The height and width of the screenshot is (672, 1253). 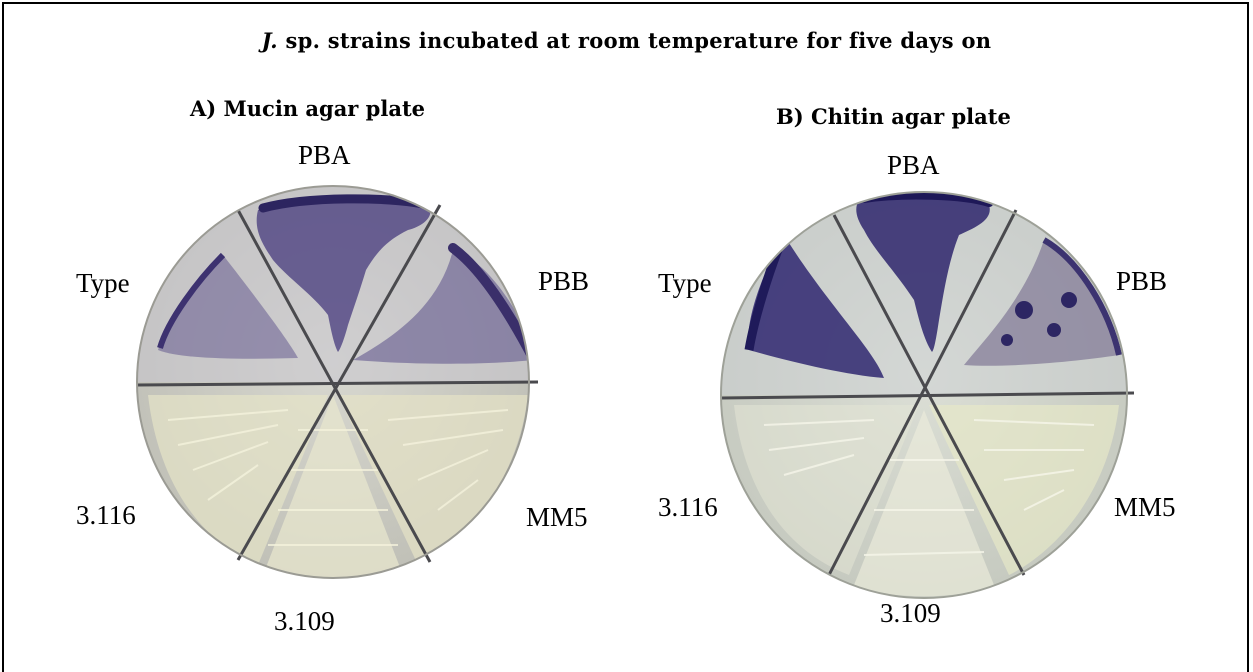 What do you see at coordinates (893, 116) in the screenshot?
I see `panel-b-title: B) Chitin agar plate` at bounding box center [893, 116].